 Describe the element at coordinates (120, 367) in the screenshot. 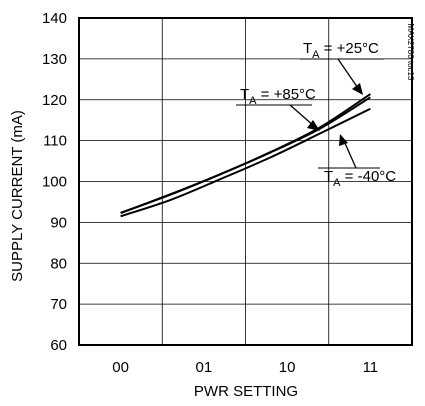

I see `x-tick-label: 00` at that location.